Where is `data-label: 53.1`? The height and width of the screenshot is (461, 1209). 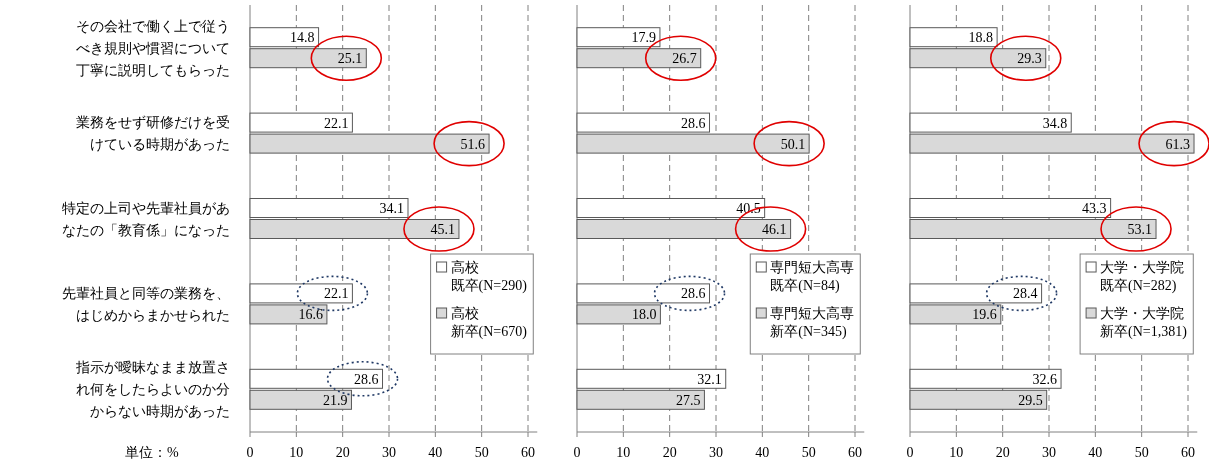
data-label: 53.1 is located at coordinates (1140, 229).